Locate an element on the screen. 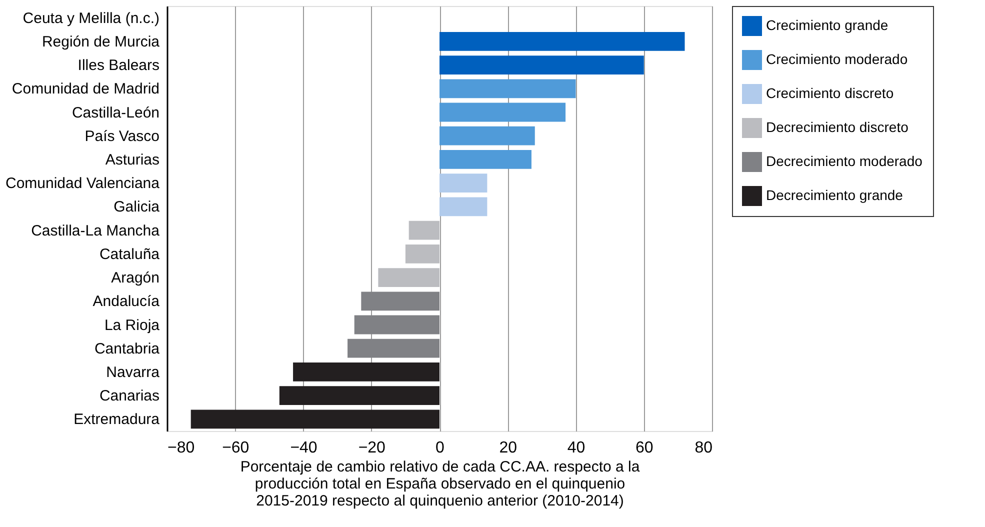 The height and width of the screenshot is (527, 985). y-tick-label: Ceuta y Melilla (n.c.) is located at coordinates (91, 18).